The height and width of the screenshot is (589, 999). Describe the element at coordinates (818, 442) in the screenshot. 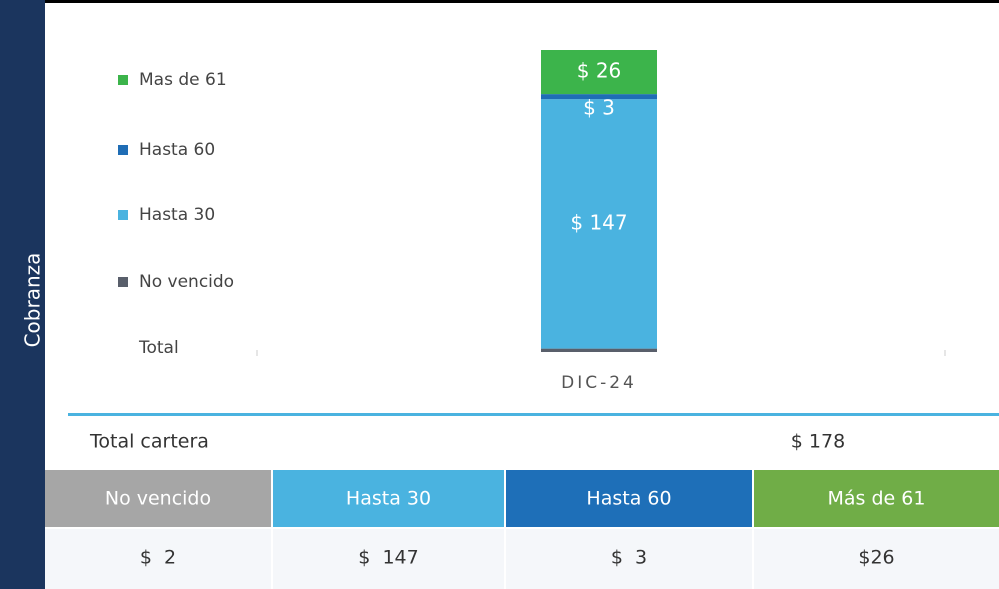

I see `total-value: $ 178` at that location.